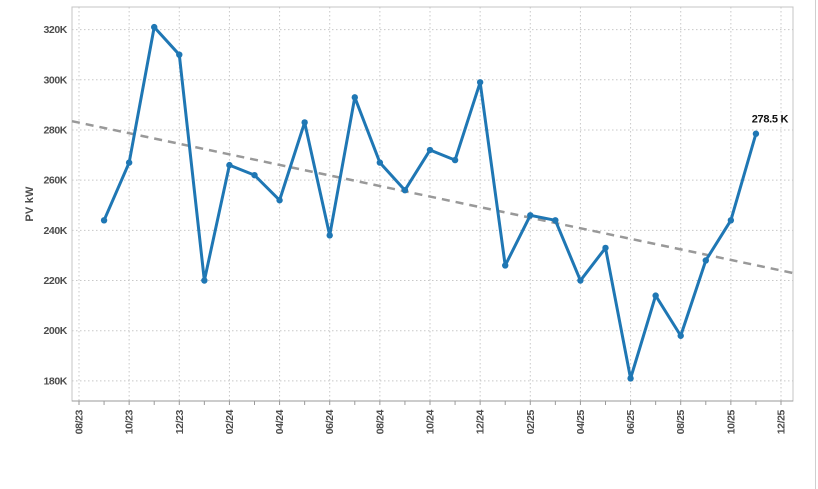  What do you see at coordinates (55, 205) in the screenshot?
I see `y-axis-labels: 180K 200K 220K 240K 260K 280K 300K 320K` at bounding box center [55, 205].